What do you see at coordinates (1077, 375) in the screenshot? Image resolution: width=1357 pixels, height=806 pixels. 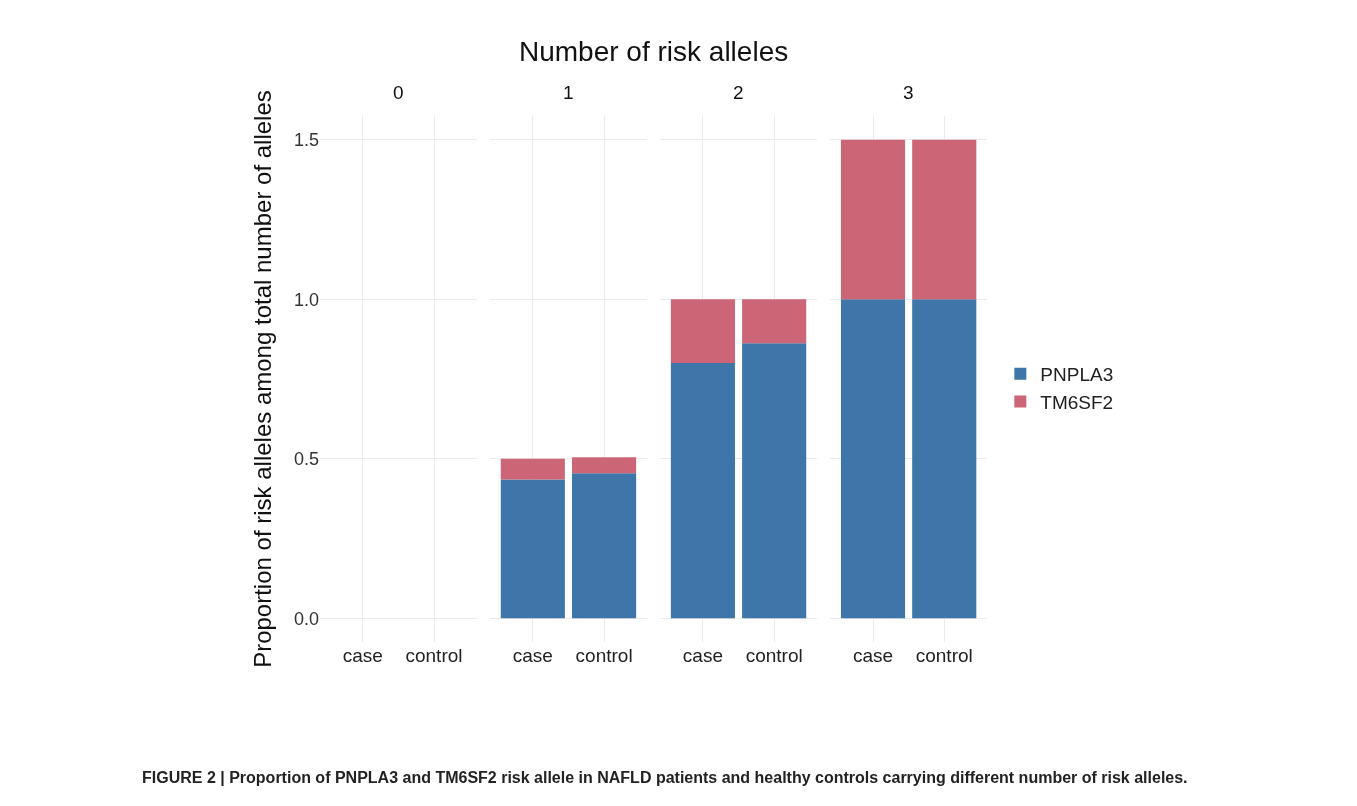 I see `legend-label: PNPLA3` at bounding box center [1077, 375].